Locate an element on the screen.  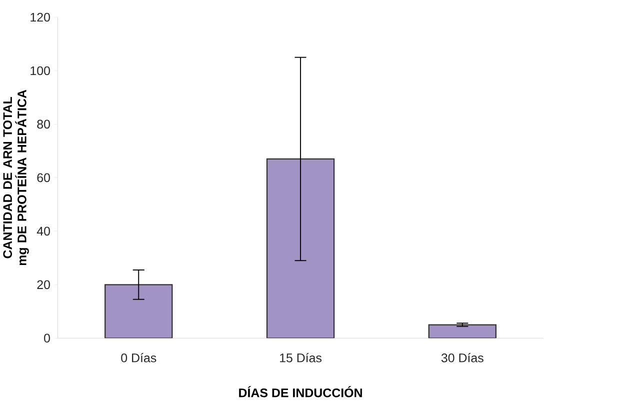
x-tick-label: 30 Días is located at coordinates (462, 357).